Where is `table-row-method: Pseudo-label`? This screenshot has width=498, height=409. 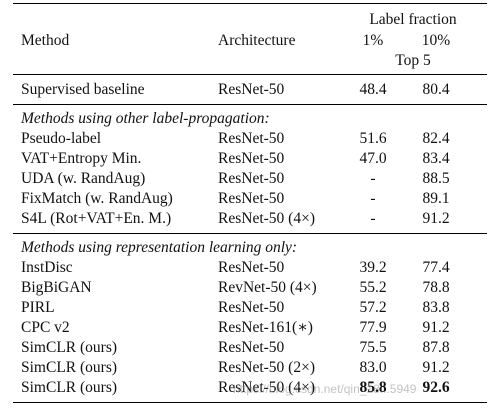 table-row-method: Pseudo-label is located at coordinates (61, 138).